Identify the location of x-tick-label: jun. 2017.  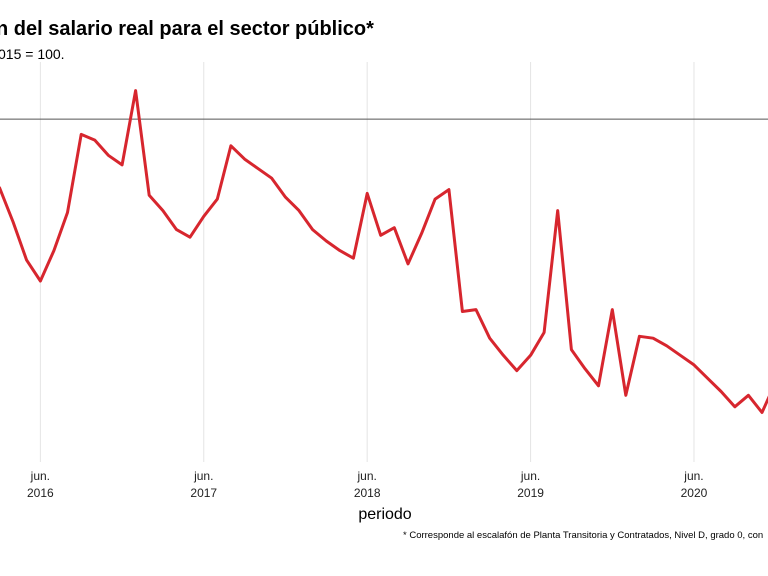
(203, 484).